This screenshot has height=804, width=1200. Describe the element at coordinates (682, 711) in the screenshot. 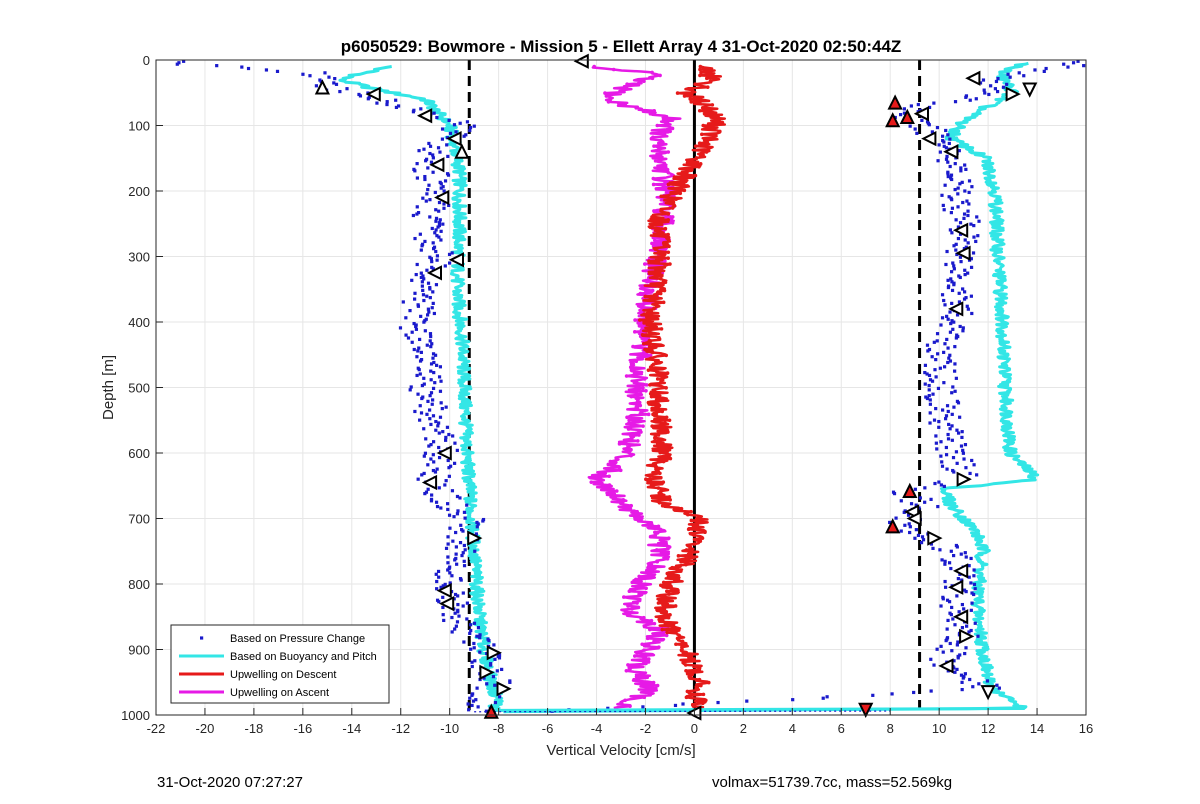

I see `turnaround-pressure` at that location.